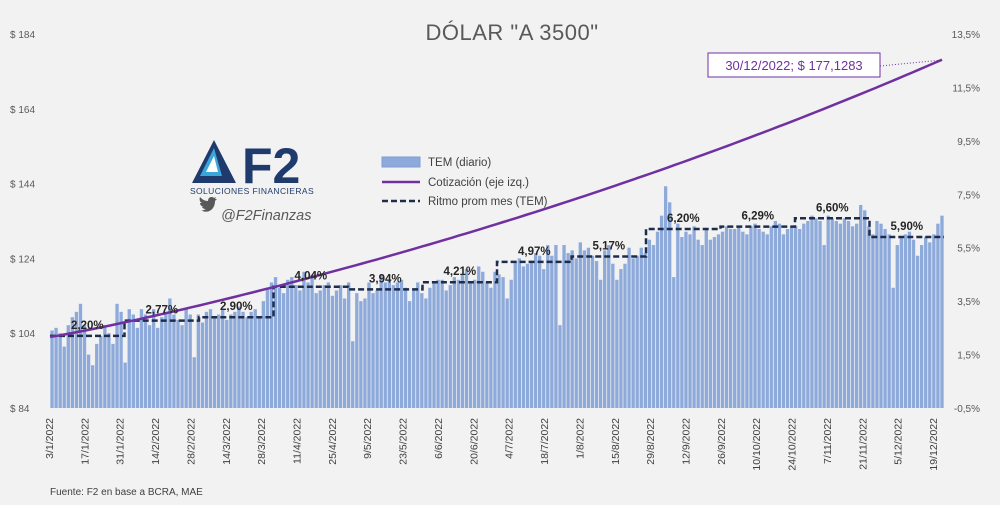  I want to click on legend-label-tem: TEM (diario), so click(459, 163).